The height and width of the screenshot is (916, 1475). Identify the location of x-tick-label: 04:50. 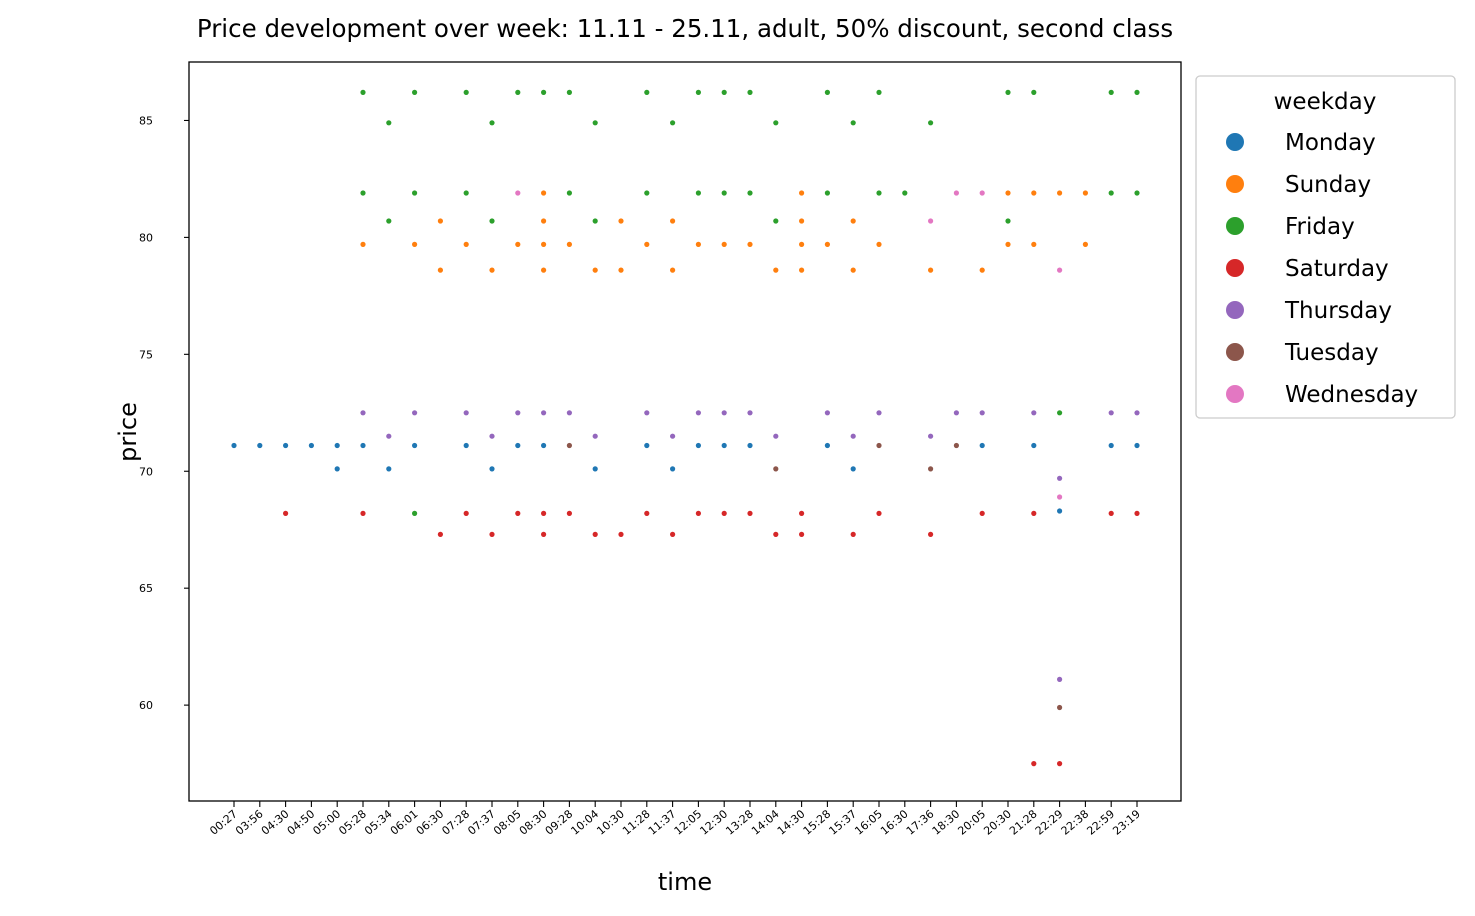
(301, 822).